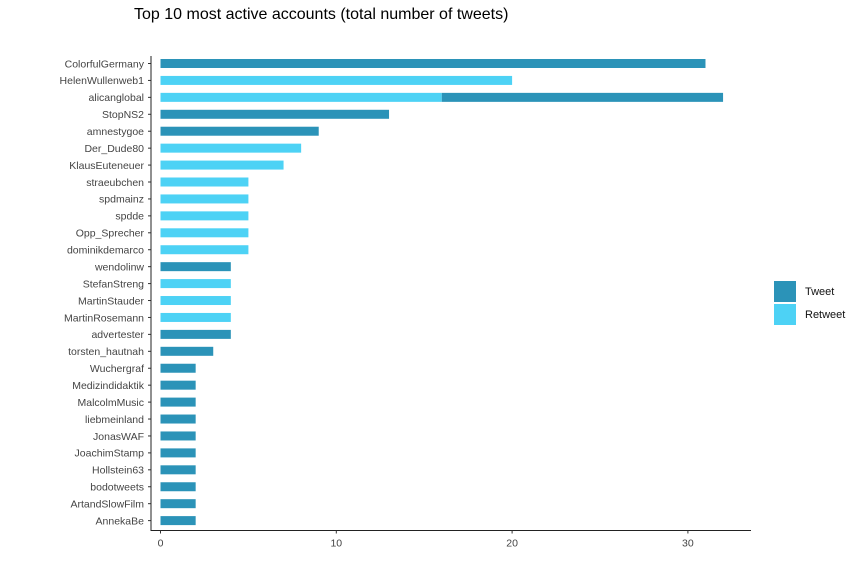 This screenshot has height=576, width=864. I want to click on legend-item-retweet: Retweet, so click(809, 314).